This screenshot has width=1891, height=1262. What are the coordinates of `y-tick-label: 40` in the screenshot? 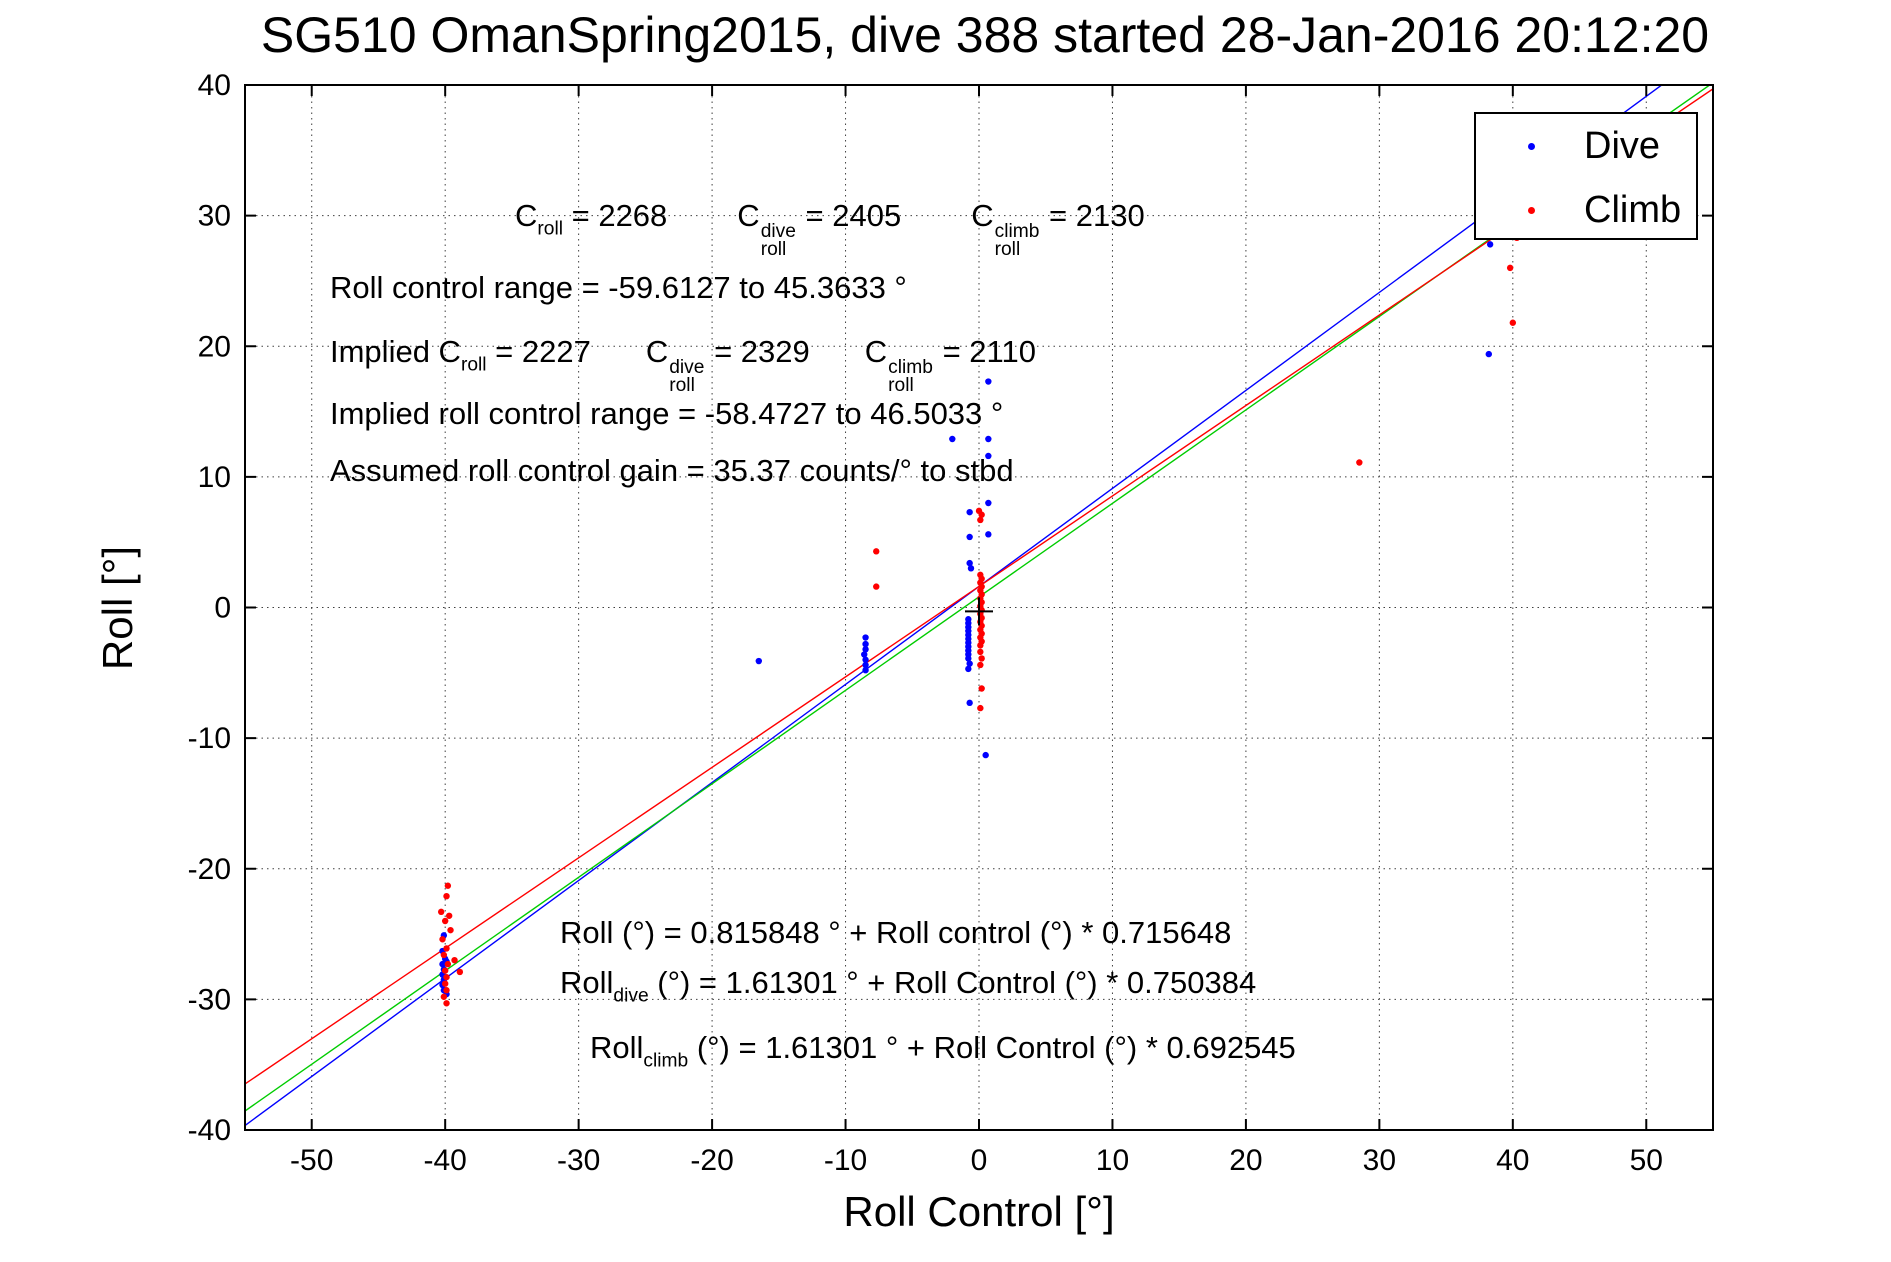 It's located at (214, 85).